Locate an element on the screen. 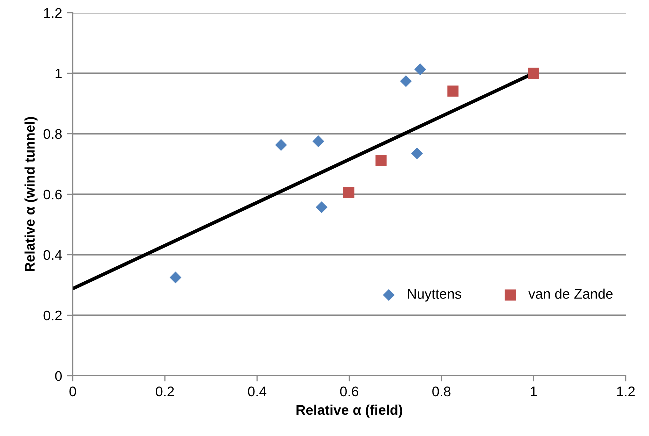 The width and height of the screenshot is (649, 436). x-tick-label: 0.4 is located at coordinates (257, 391).